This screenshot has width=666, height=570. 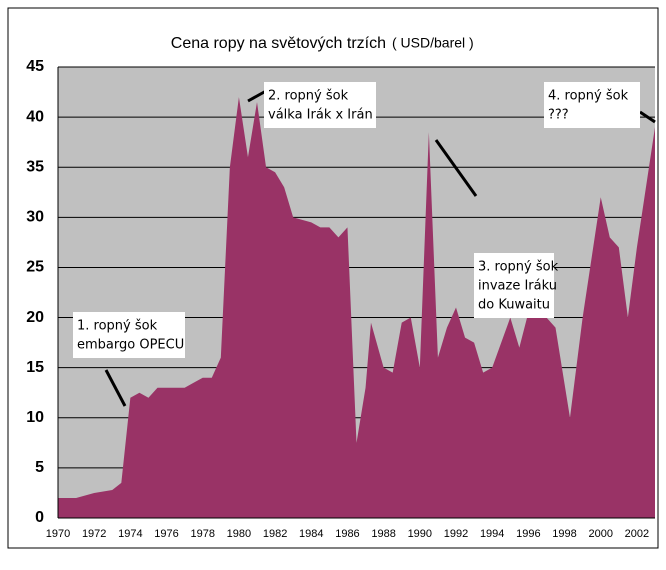 What do you see at coordinates (383, 534) in the screenshot?
I see `x-tick-label: 1988` at bounding box center [383, 534].